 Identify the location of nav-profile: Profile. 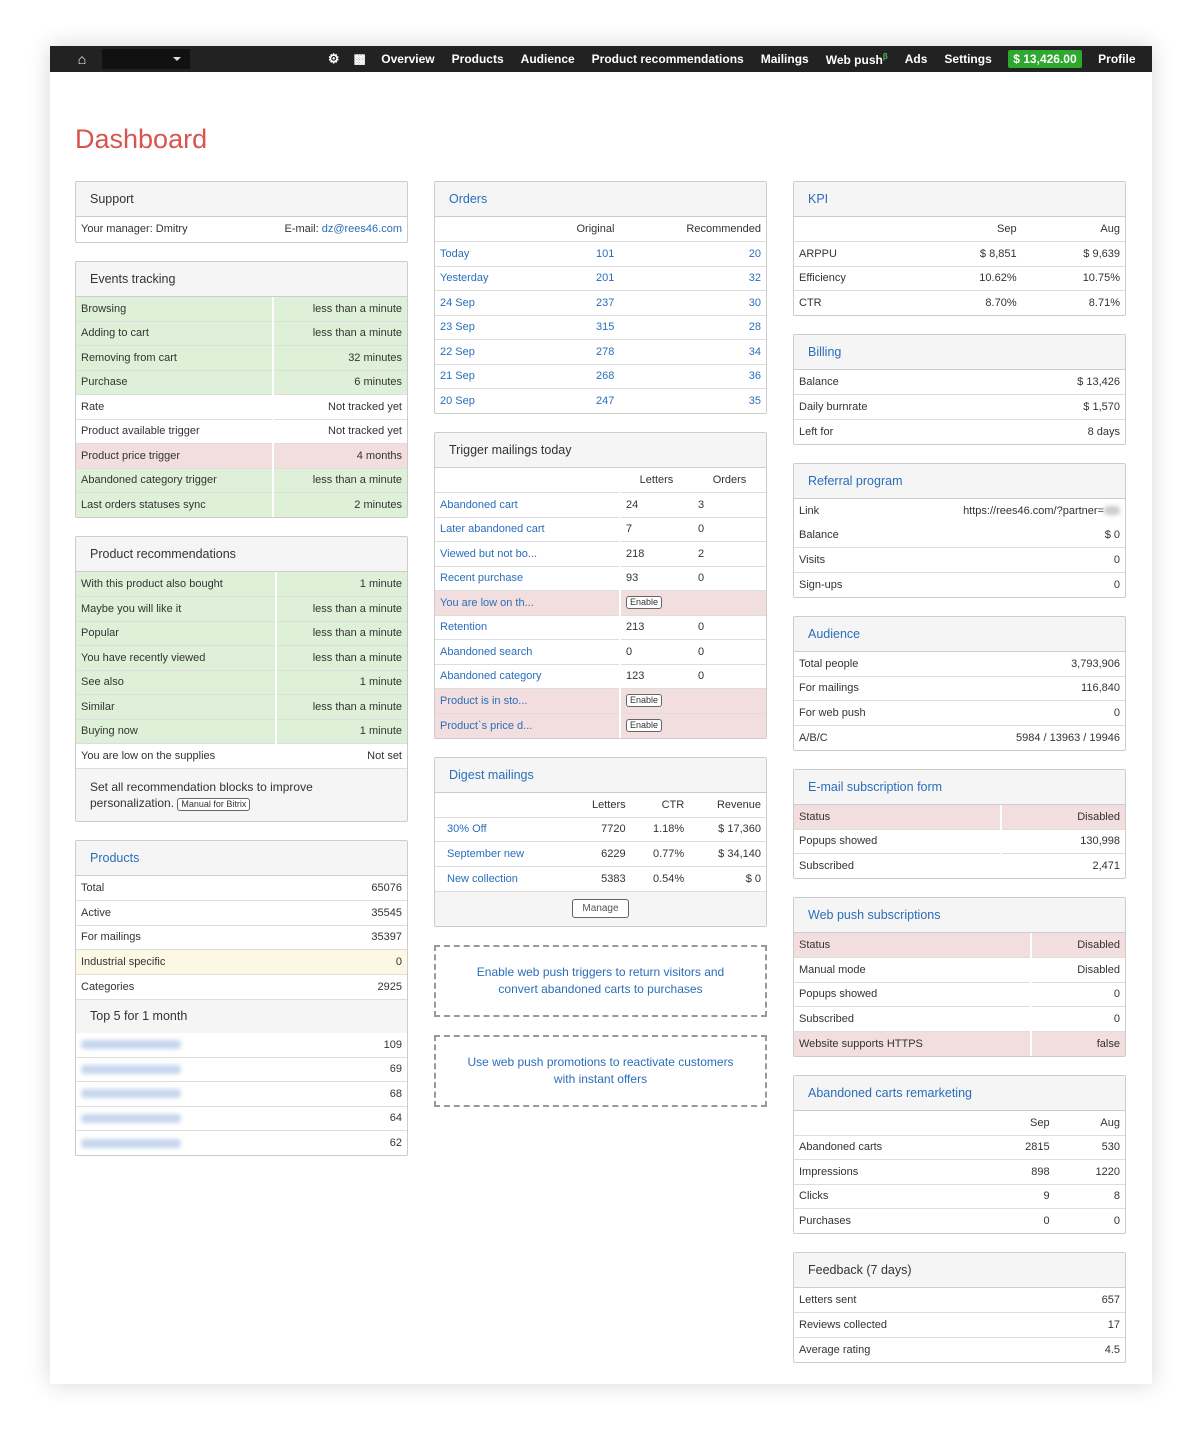
(1117, 59).